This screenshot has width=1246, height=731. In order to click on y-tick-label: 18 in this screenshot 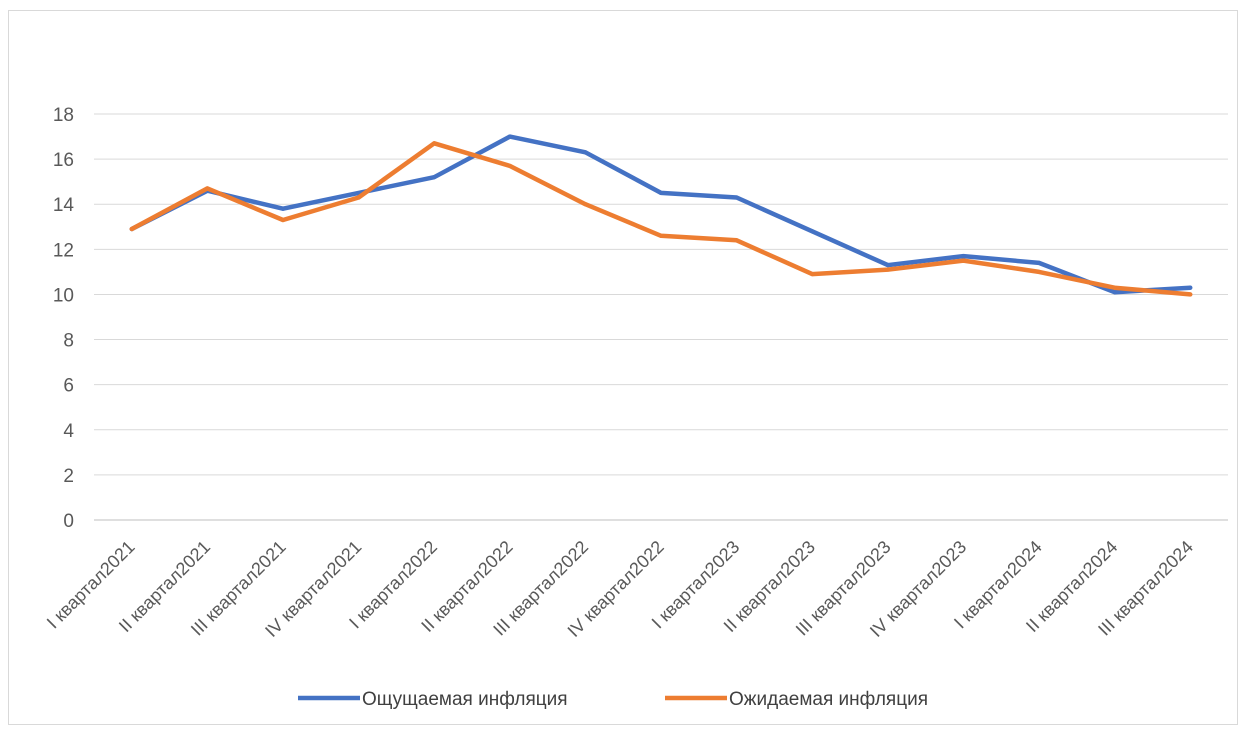, I will do `click(63, 115)`.